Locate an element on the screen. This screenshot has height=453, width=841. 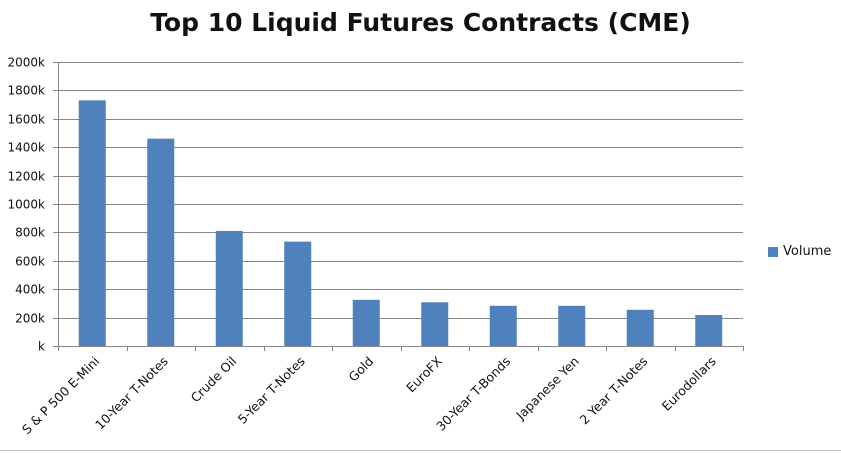
chart-title: Top 10 Liquid Futures Contracts (CME) is located at coordinates (420, 22).